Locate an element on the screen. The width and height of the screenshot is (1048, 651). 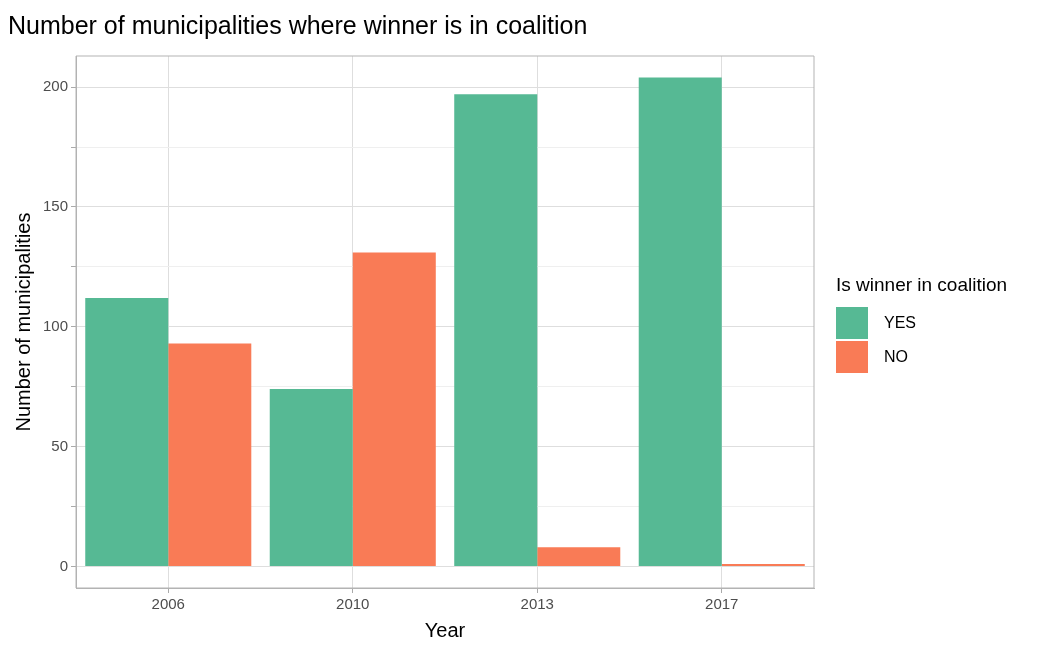
x-tick-label: 2010 is located at coordinates (353, 604).